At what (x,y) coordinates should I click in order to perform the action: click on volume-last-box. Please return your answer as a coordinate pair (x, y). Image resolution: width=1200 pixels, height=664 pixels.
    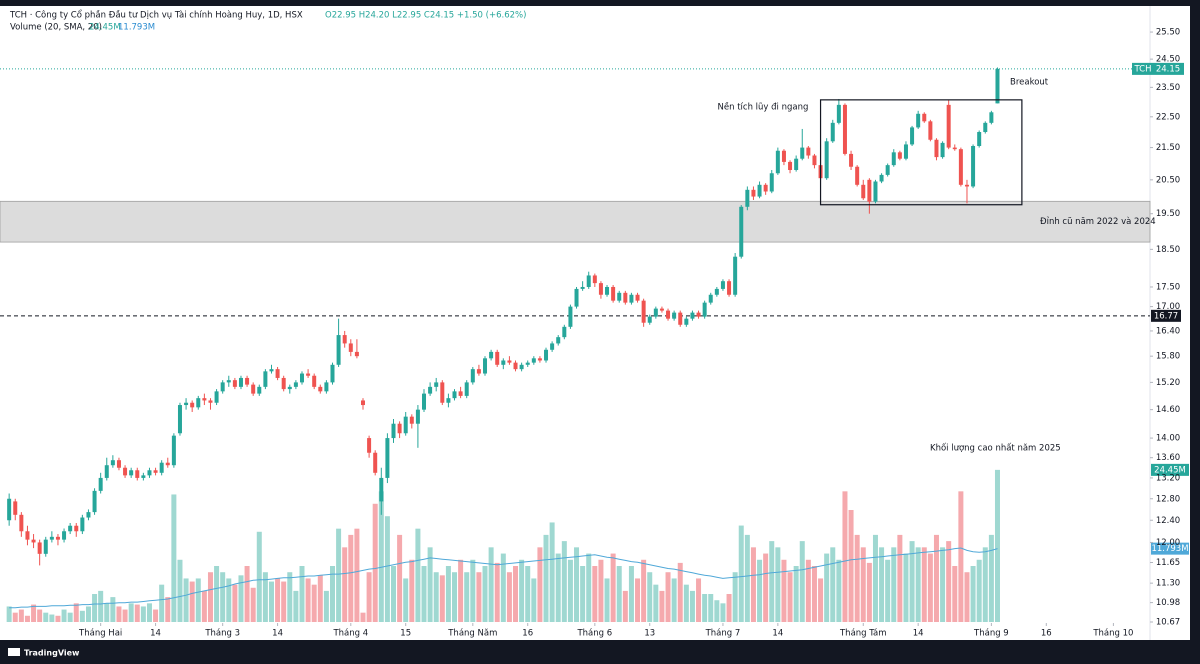
    Looking at the image, I should click on (1170, 469).